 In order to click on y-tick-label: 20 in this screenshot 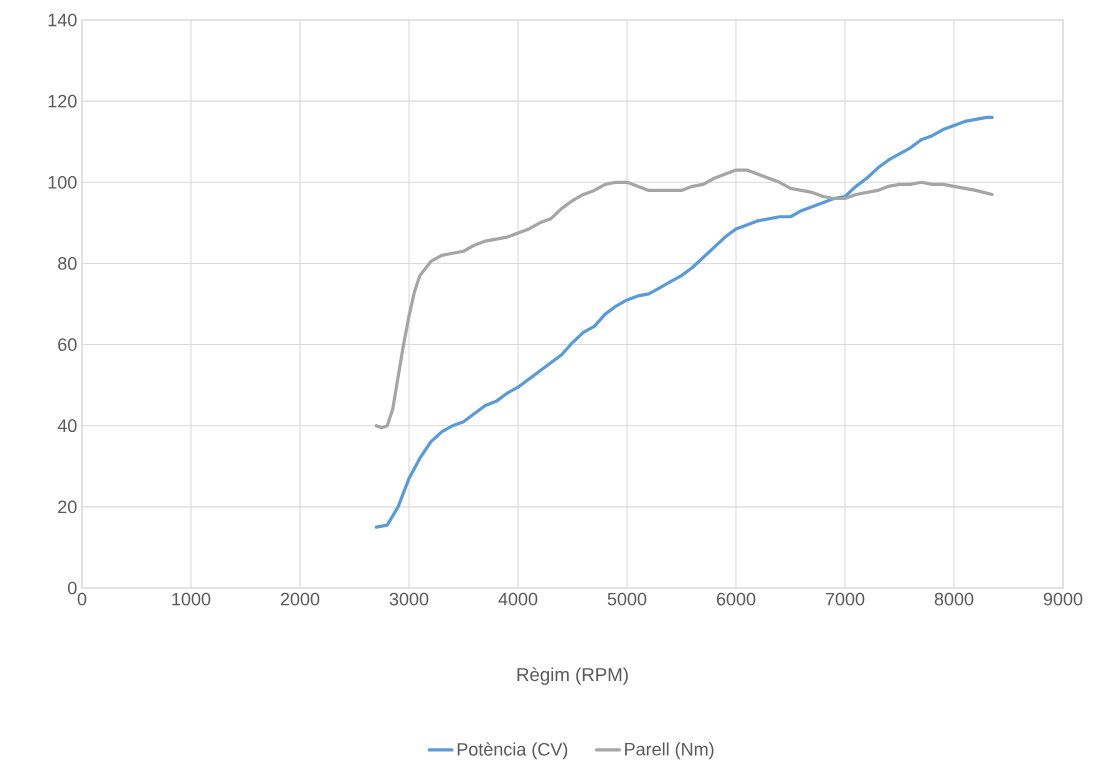, I will do `click(67, 507)`.